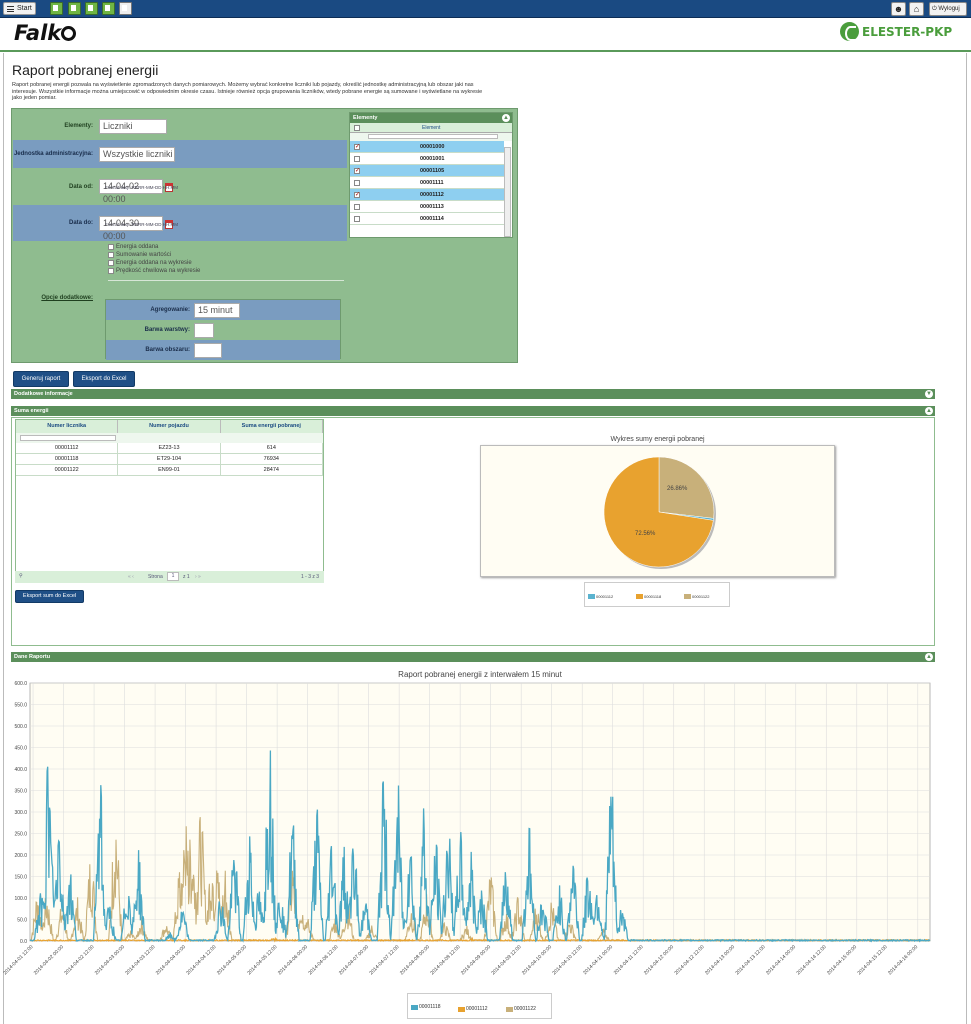  I want to click on start-label: Start, so click(24, 8).